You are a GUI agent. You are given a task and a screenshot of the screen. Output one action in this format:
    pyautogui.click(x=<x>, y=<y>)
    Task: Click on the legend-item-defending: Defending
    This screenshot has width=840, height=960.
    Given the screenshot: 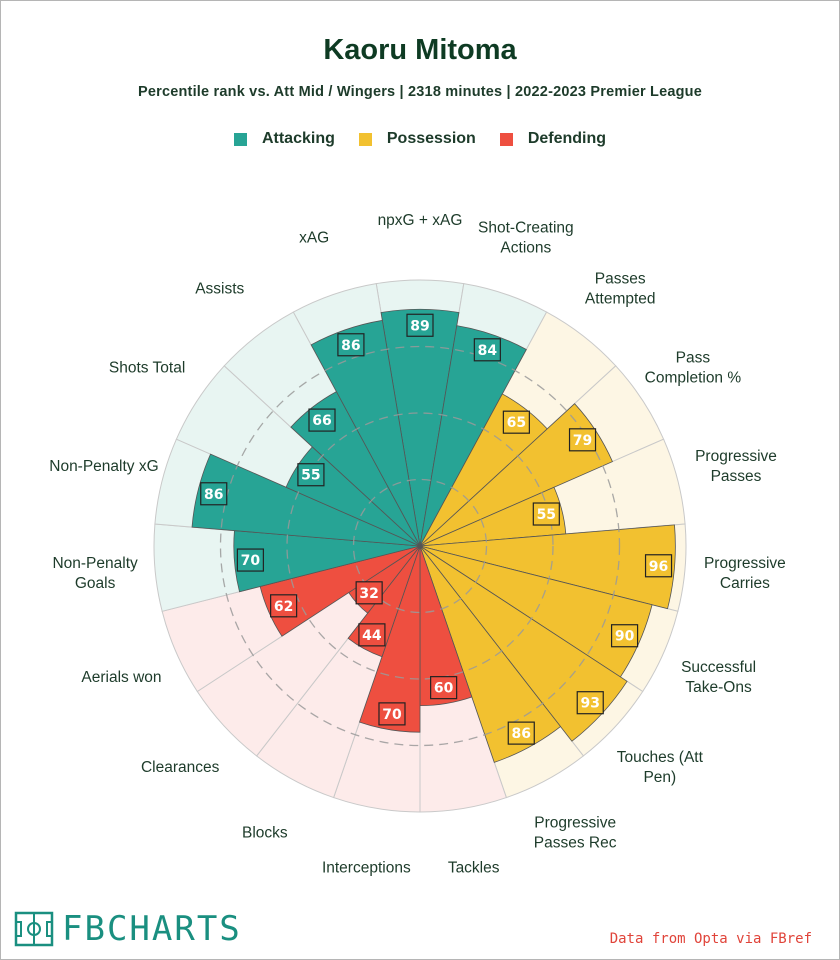 What is the action you would take?
    pyautogui.click(x=553, y=139)
    